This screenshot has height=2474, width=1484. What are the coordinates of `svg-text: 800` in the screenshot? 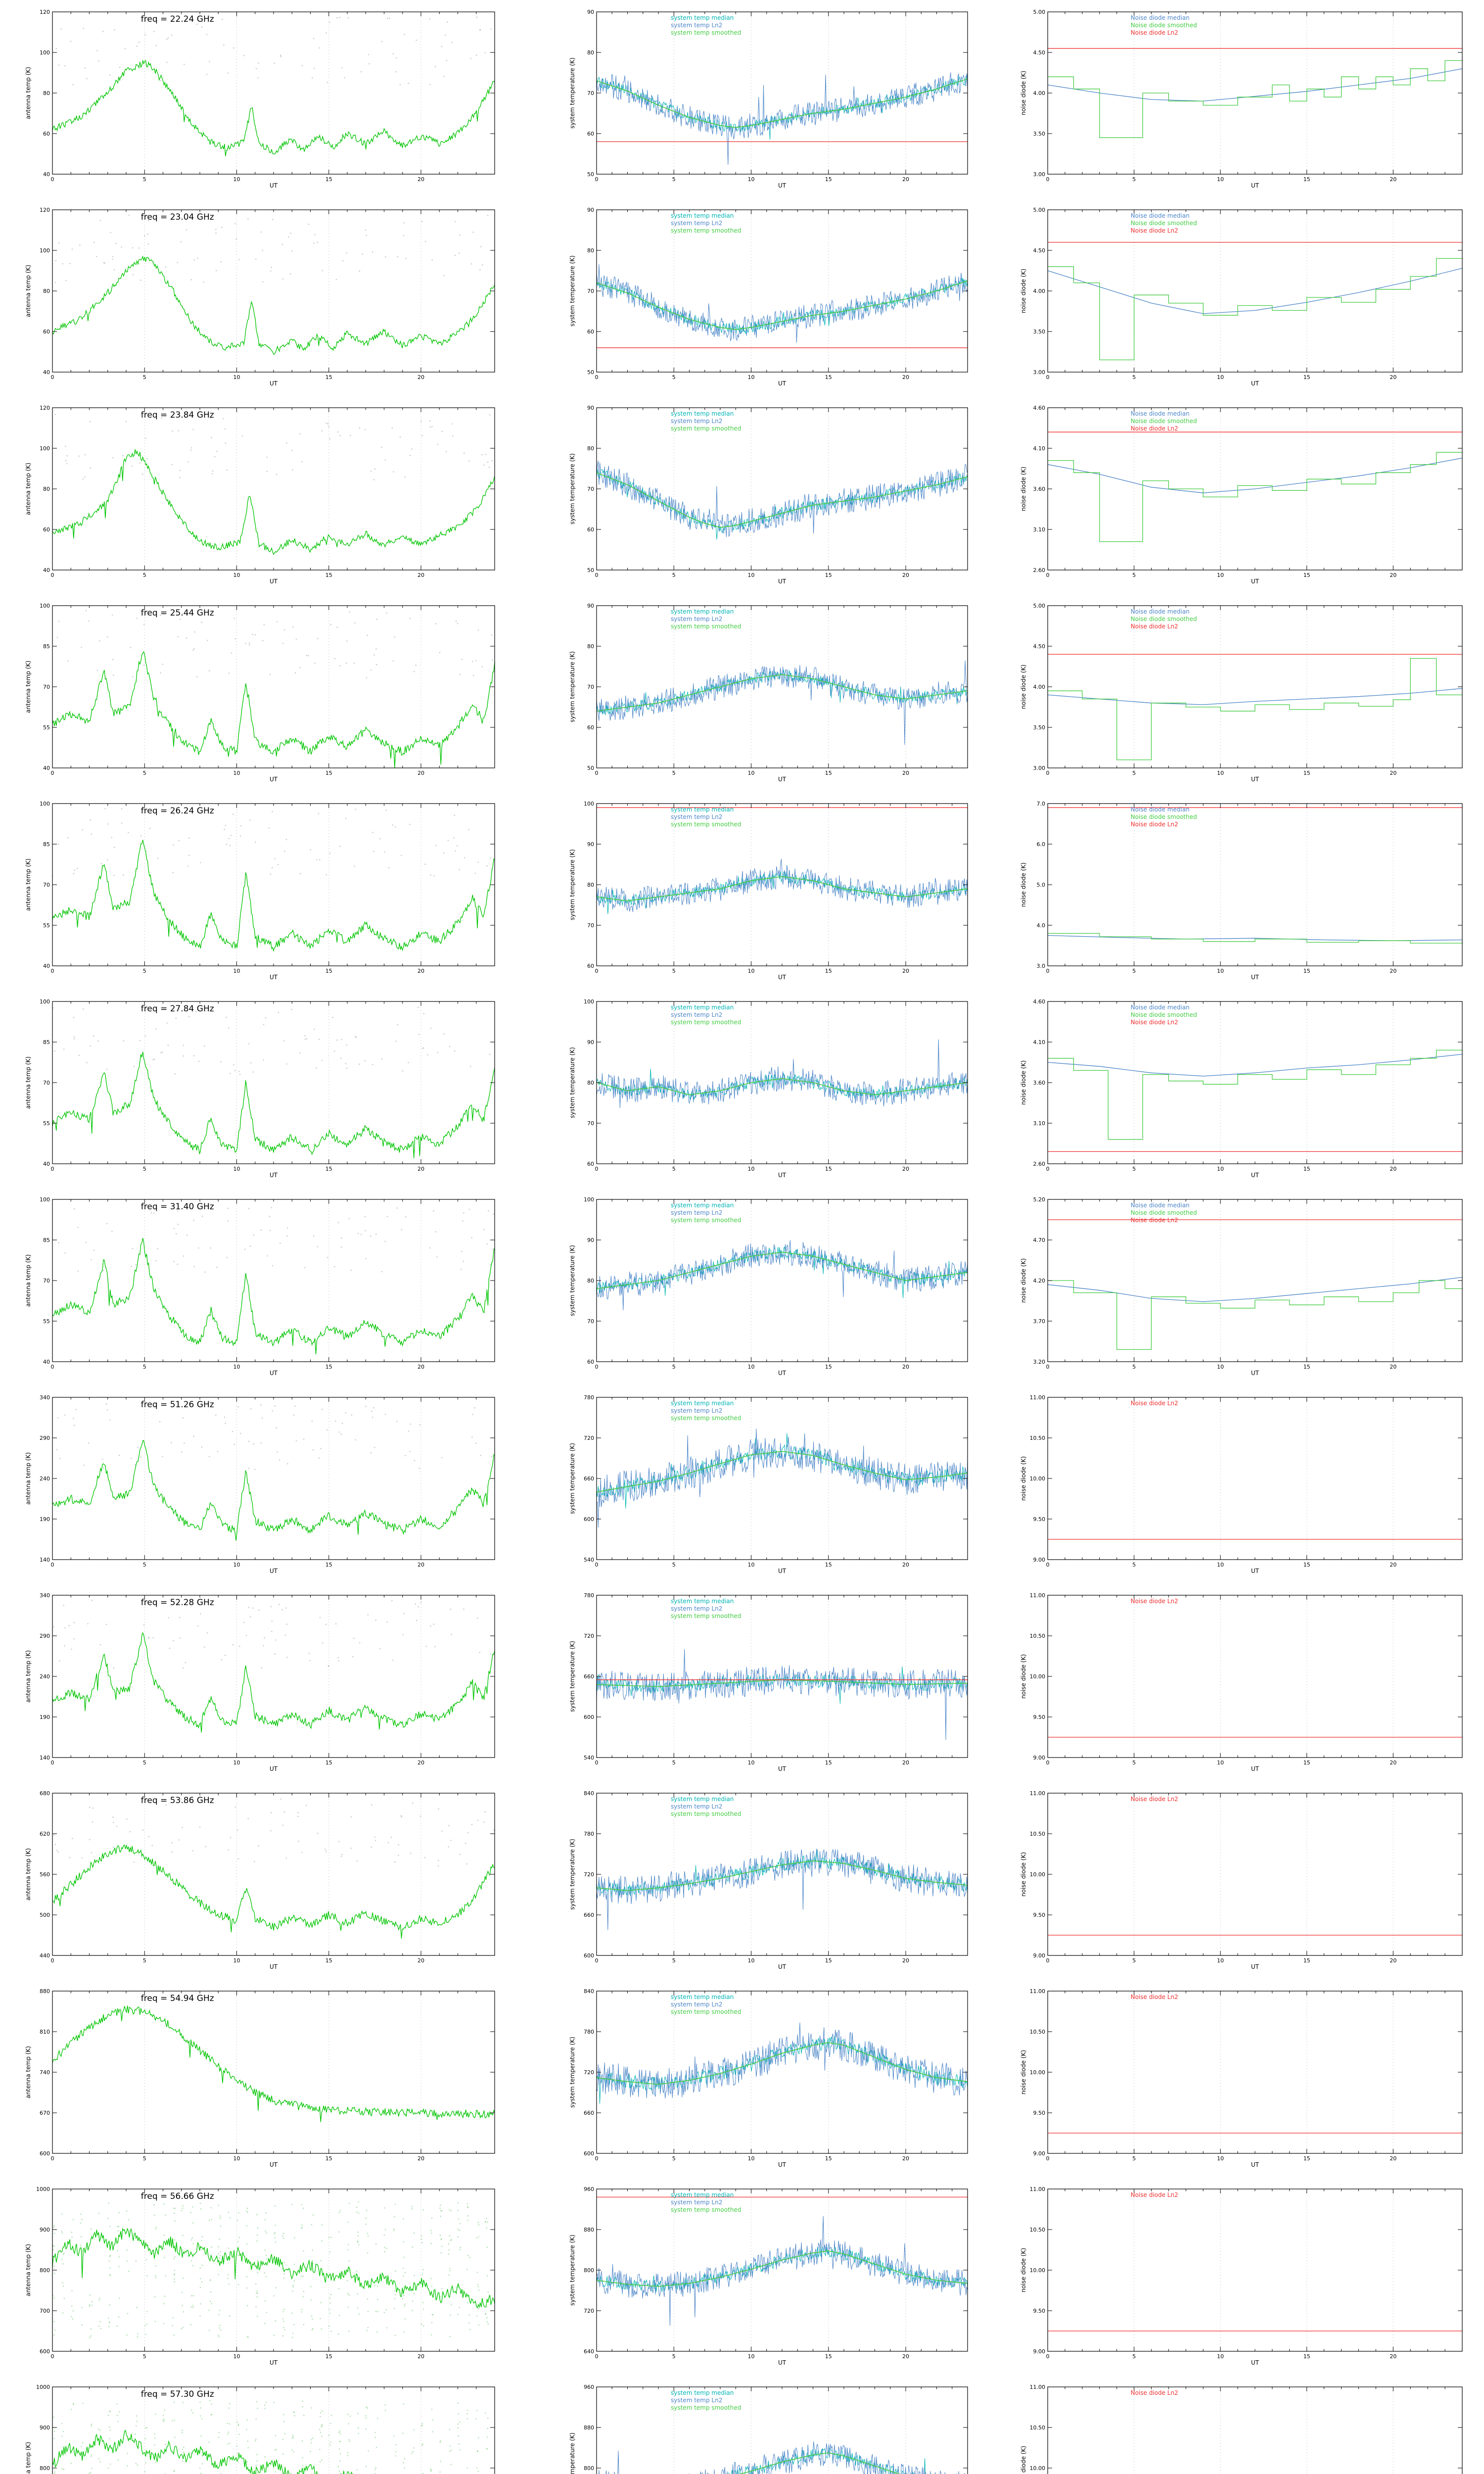 It's located at (589, 2469).